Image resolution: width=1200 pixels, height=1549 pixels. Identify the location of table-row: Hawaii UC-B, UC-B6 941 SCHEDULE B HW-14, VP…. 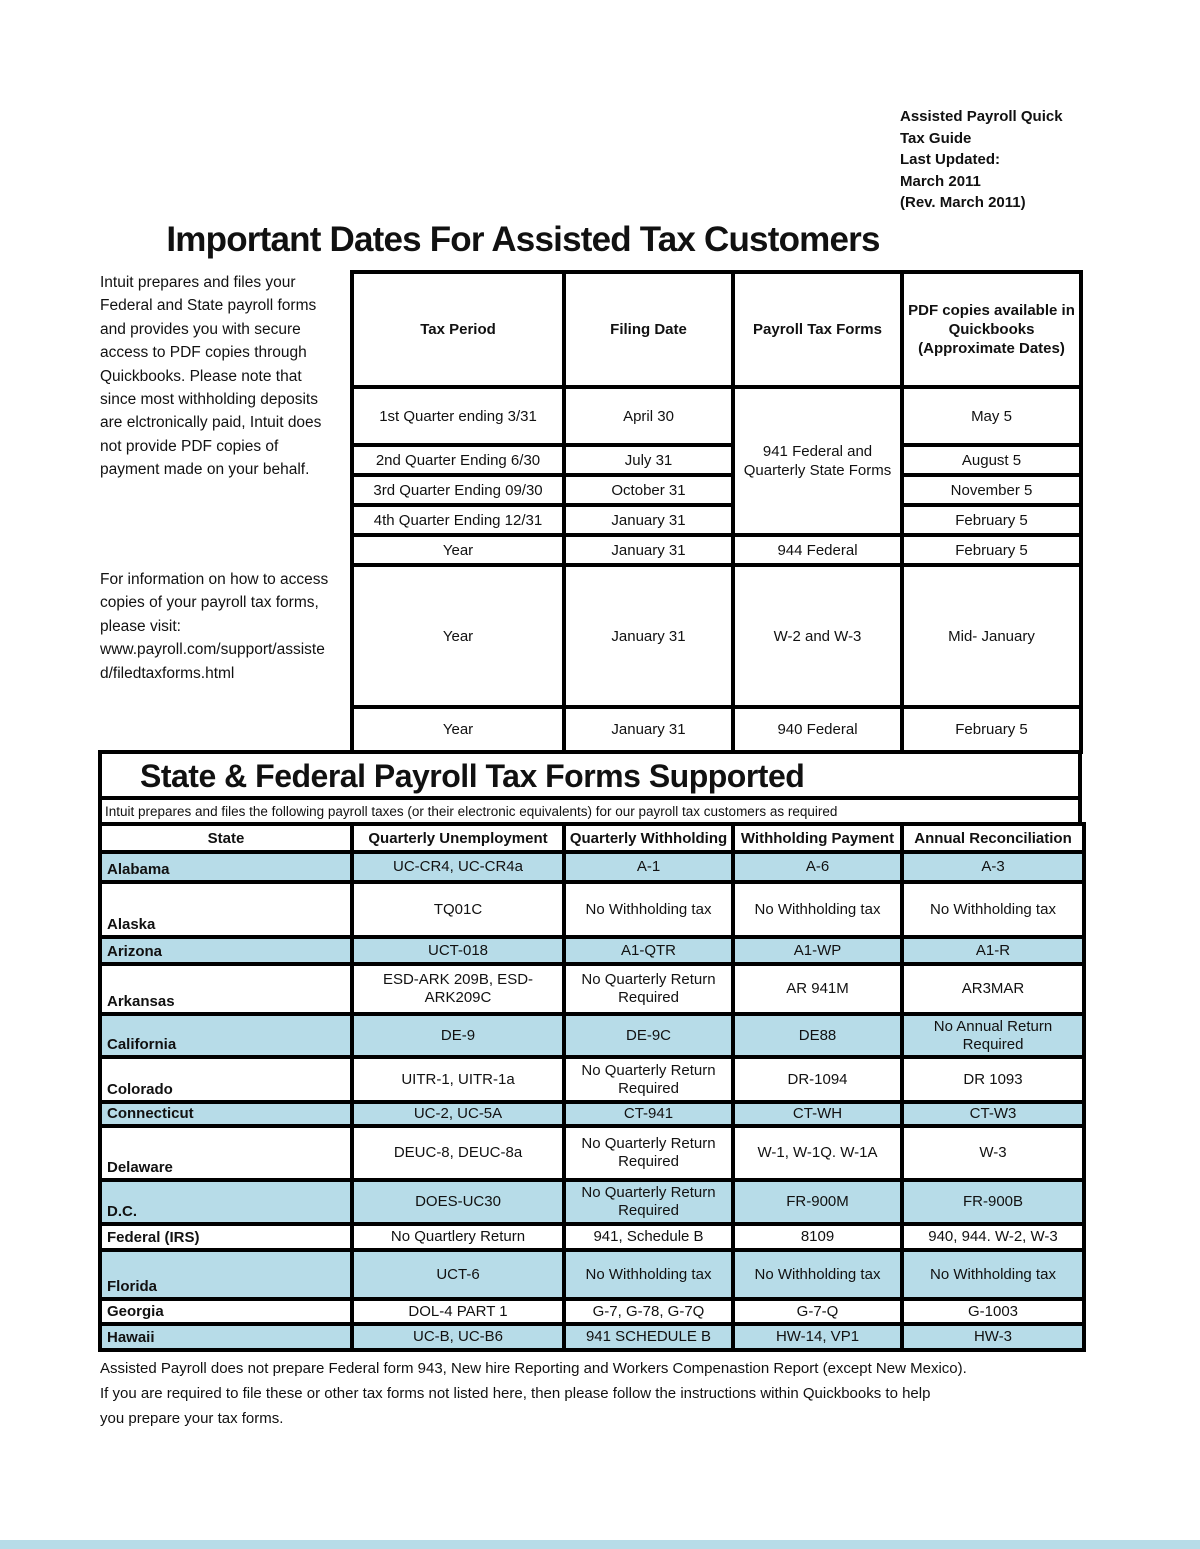
(592, 1337).